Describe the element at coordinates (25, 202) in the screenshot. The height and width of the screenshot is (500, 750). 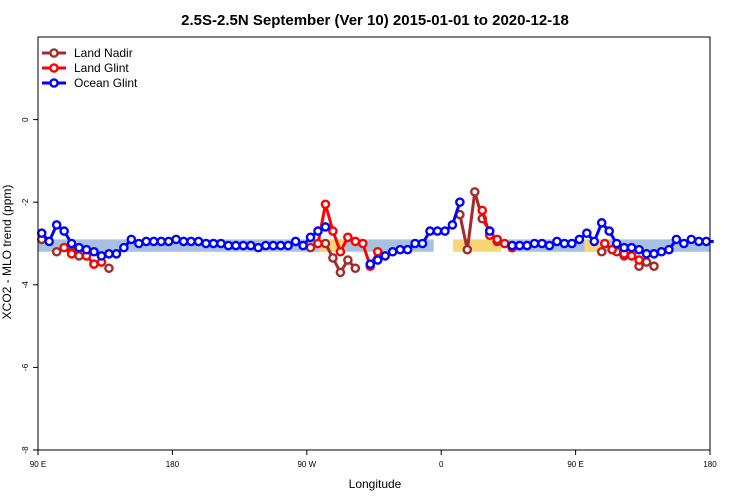
I see `y-tick-label: -2` at that location.